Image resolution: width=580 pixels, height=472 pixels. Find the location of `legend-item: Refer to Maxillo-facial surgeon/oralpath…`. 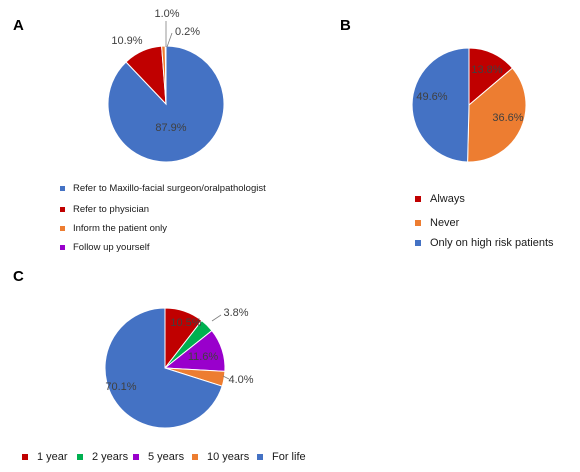

legend-item: Refer to Maxillo-facial surgeon/oralpath… is located at coordinates (163, 188).